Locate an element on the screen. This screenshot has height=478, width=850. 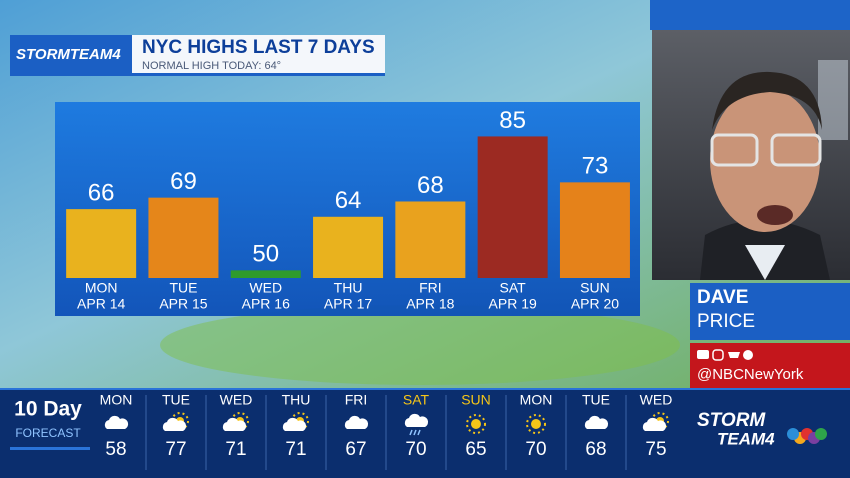
day-high: 65 is located at coordinates (475, 449).